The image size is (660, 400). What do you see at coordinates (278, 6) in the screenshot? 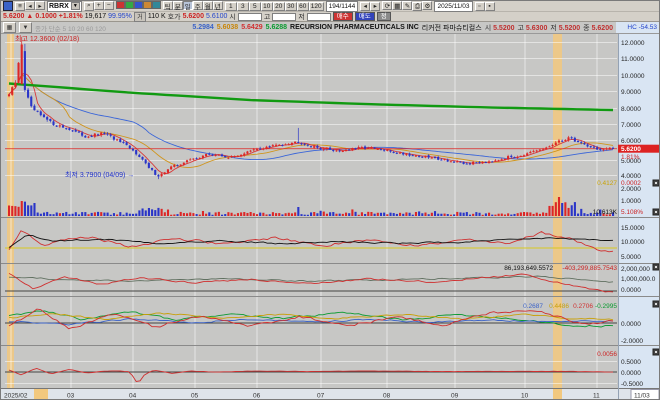
I see `interval-button-20: 20` at bounding box center [278, 6].